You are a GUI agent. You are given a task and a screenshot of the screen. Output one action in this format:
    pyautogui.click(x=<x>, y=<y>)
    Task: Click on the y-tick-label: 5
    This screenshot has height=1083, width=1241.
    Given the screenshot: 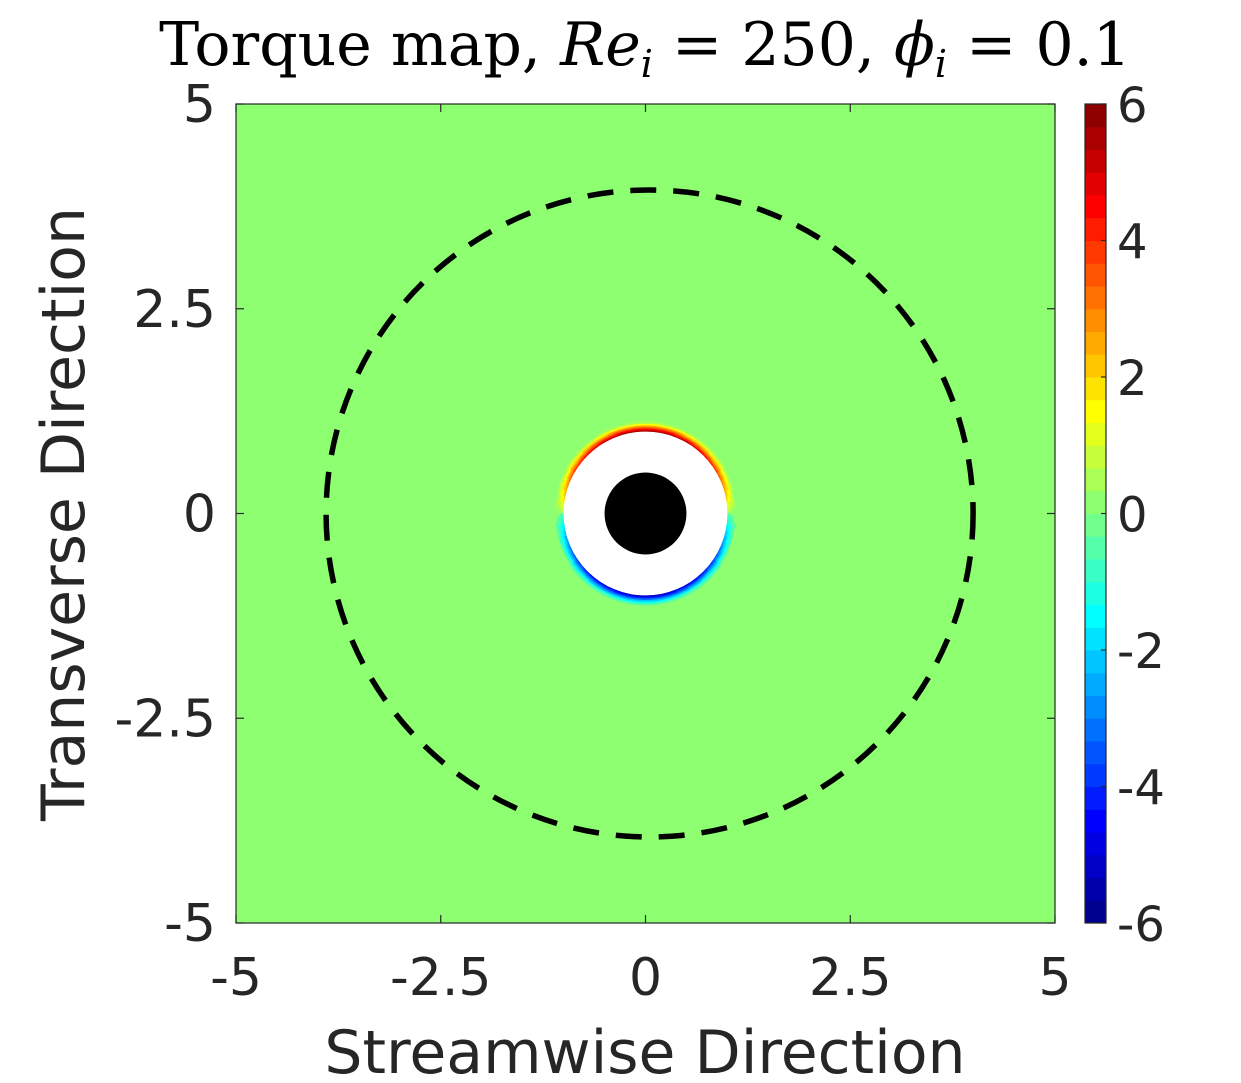 What is the action you would take?
    pyautogui.click(x=199, y=105)
    